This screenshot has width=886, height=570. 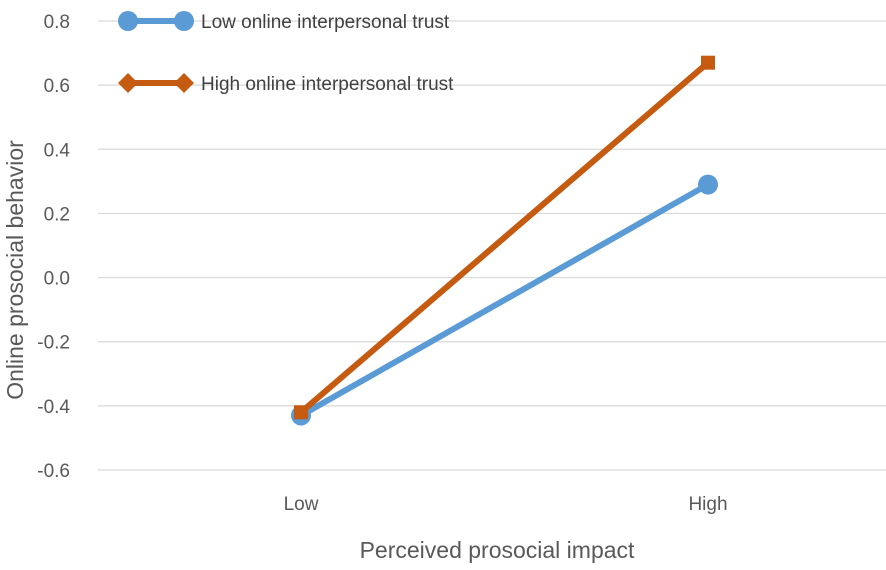 I want to click on y-tick-labels: -0.6 -0.4 -0.2 0.0 0.2 0.4 0.6 0.8, so click(x=53, y=247).